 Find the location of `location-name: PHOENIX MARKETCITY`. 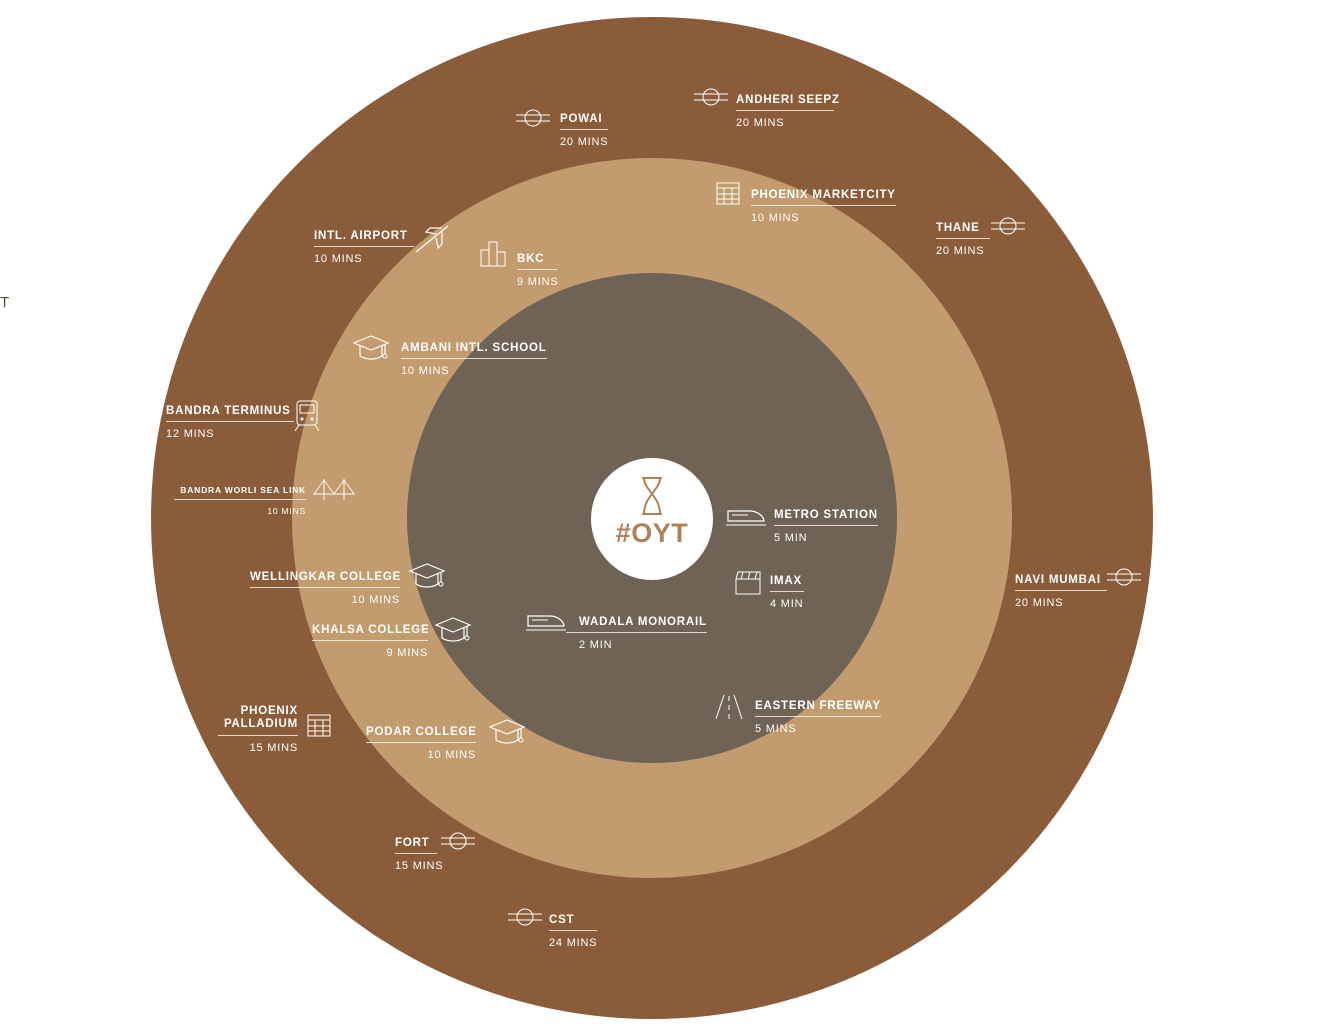

location-name: PHOENIX MARKETCITY is located at coordinates (823, 197).